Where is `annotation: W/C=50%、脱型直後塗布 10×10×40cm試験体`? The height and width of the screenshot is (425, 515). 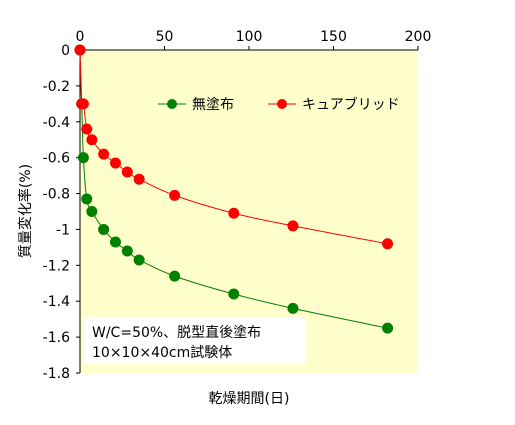 annotation: W/C=50%、脱型直後塗布 10×10×40cm試験体 is located at coordinates (195, 341).